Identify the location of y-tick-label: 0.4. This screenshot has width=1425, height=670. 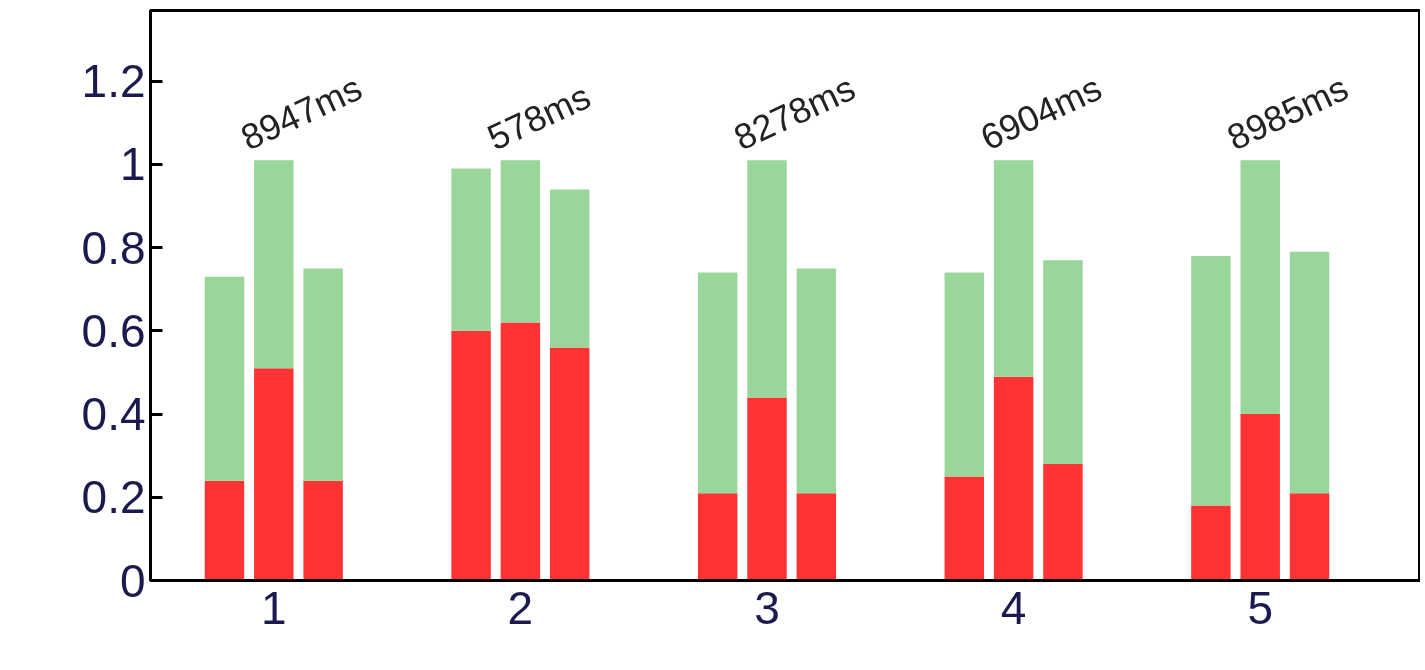
(113, 414).